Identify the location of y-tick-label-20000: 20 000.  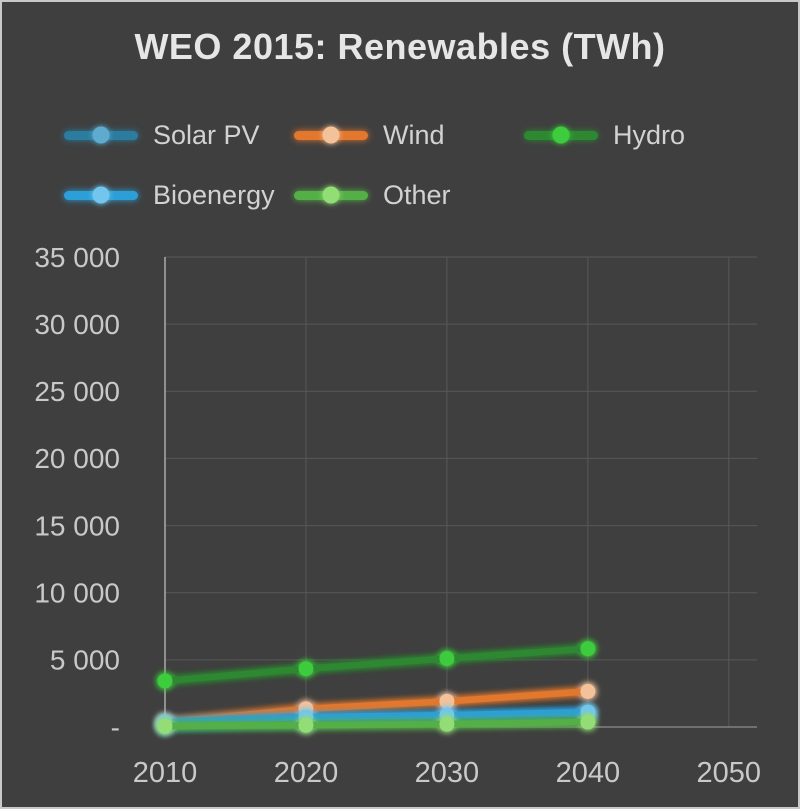
(77, 458).